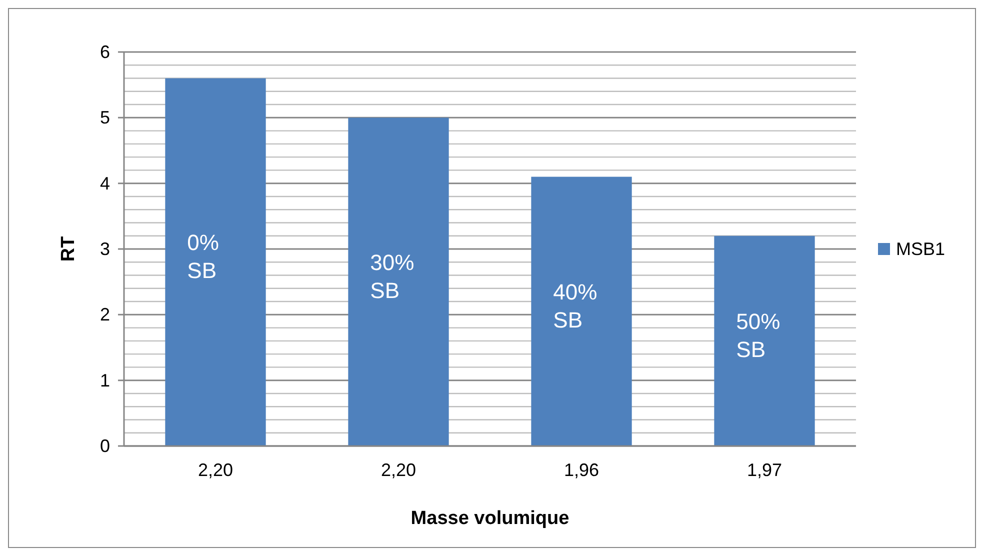 The height and width of the screenshot is (556, 984). Describe the element at coordinates (105, 249) in the screenshot. I see `y-tick-label: 3` at that location.